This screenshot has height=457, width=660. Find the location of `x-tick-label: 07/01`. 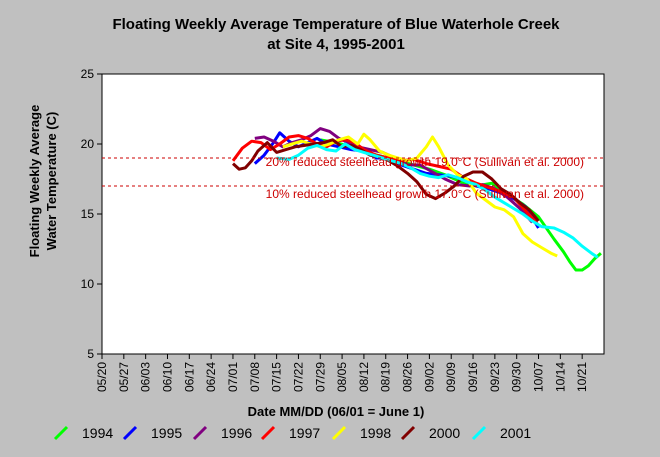

x-tick-label: 07/01 is located at coordinates (233, 377).